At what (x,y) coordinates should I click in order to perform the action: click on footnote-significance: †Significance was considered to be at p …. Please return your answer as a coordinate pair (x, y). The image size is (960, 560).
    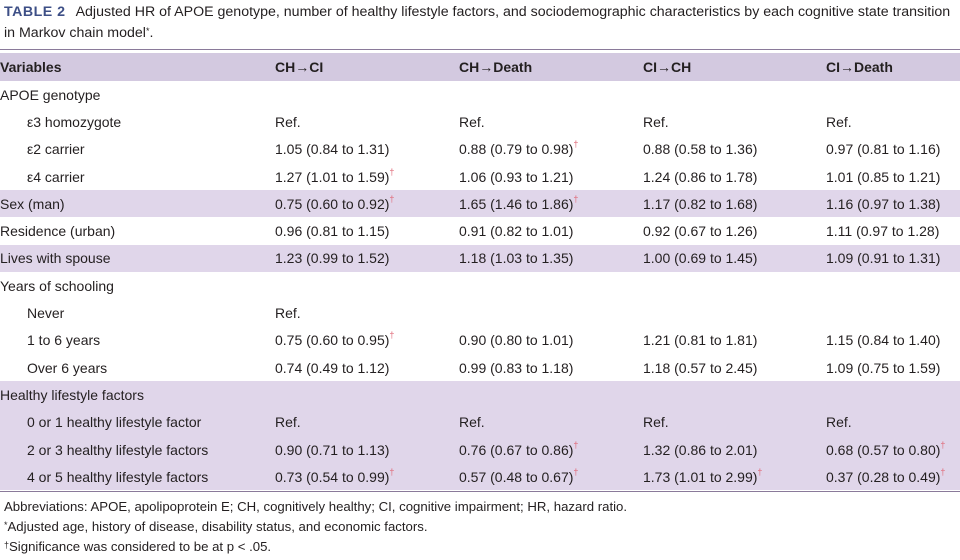
    Looking at the image, I should click on (315, 547).